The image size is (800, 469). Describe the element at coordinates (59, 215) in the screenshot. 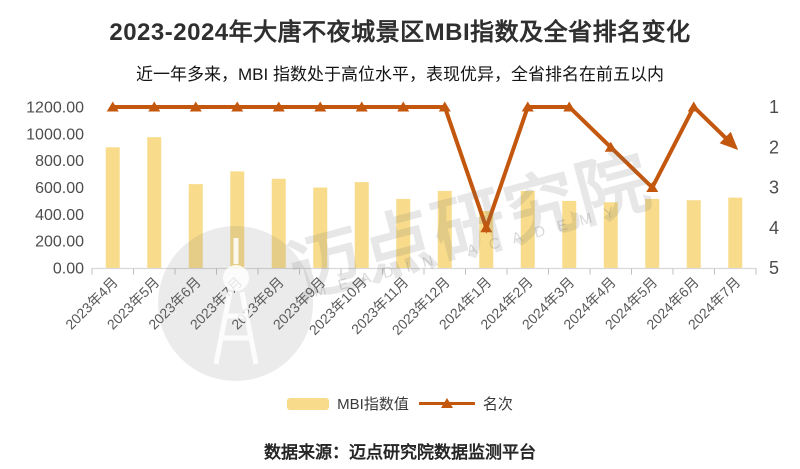

I see `svg-text: 400.00` at that location.